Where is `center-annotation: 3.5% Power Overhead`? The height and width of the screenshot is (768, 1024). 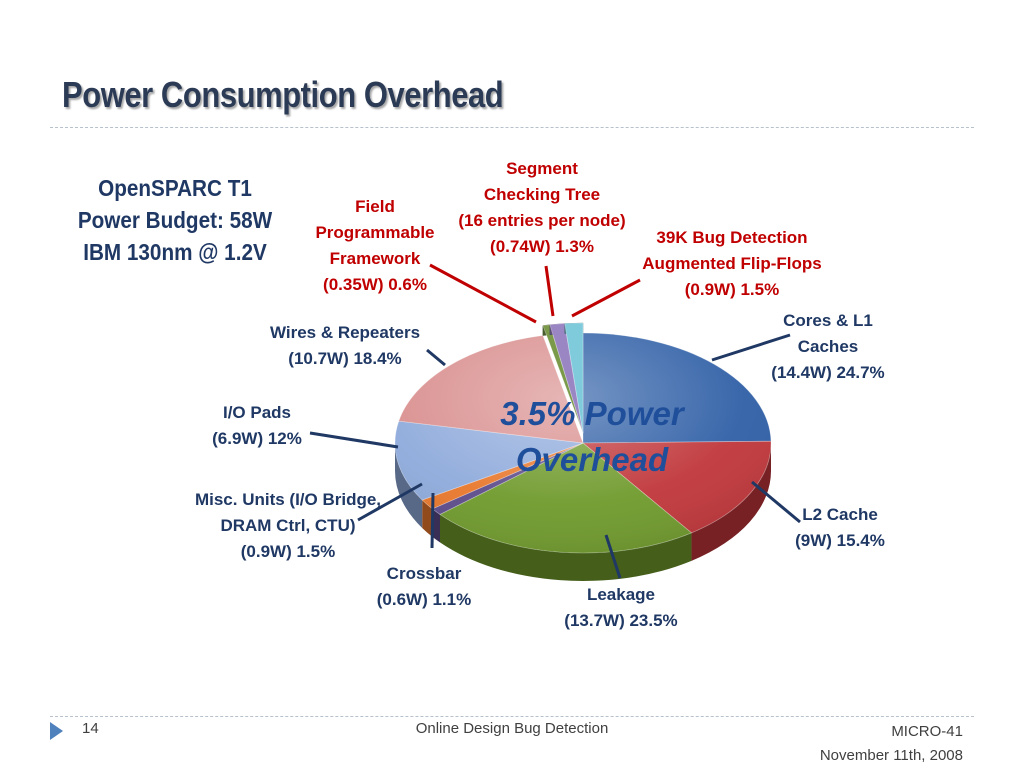
center-annotation: 3.5% Power Overhead is located at coordinates (593, 436).